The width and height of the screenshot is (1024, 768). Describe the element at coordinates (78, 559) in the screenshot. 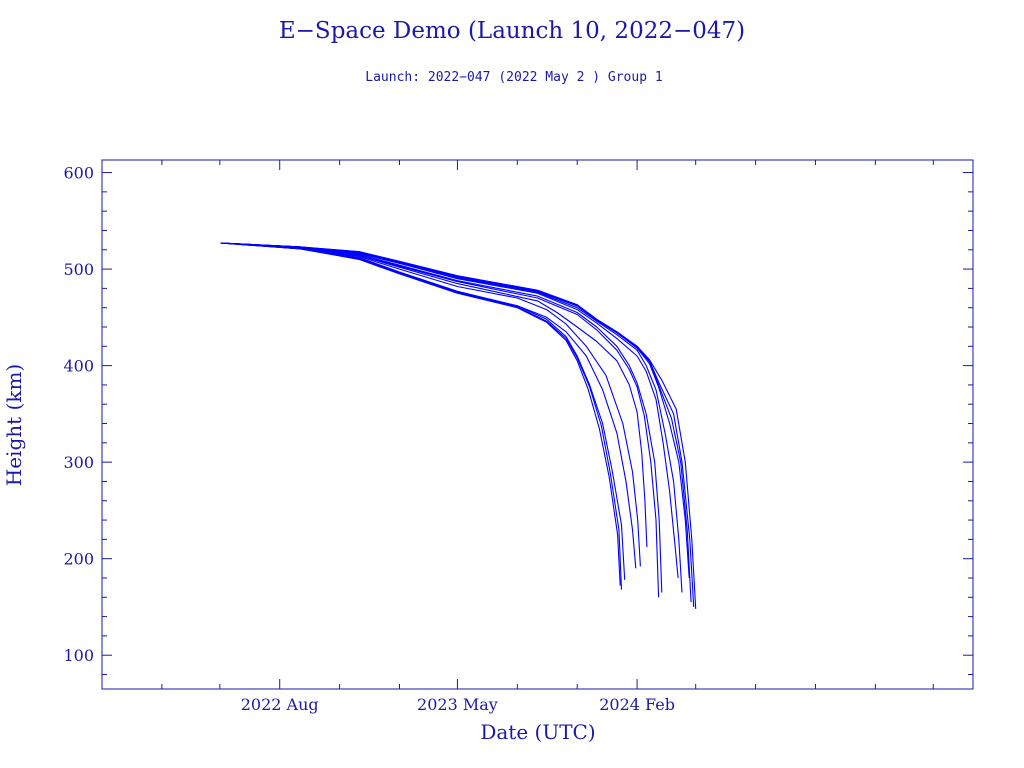

I see `y-tick-label: 200` at that location.